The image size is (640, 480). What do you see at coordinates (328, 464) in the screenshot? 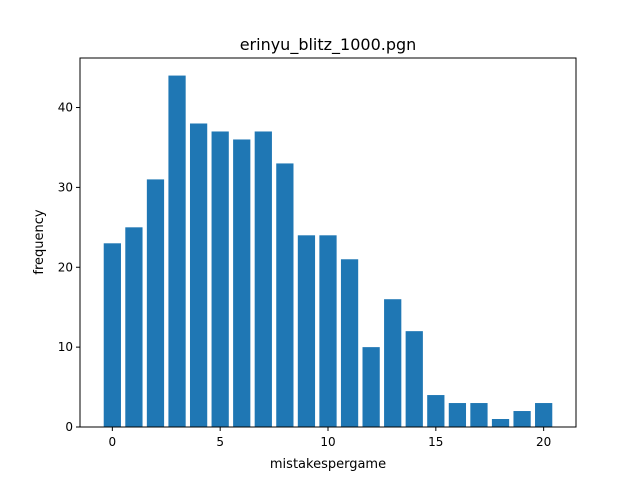
I see `x-axis-label: mistakespergame` at bounding box center [328, 464].